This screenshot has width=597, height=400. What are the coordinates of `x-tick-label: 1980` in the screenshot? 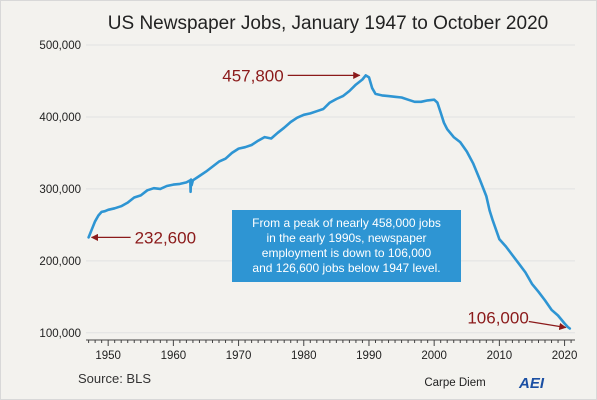 It's located at (304, 356).